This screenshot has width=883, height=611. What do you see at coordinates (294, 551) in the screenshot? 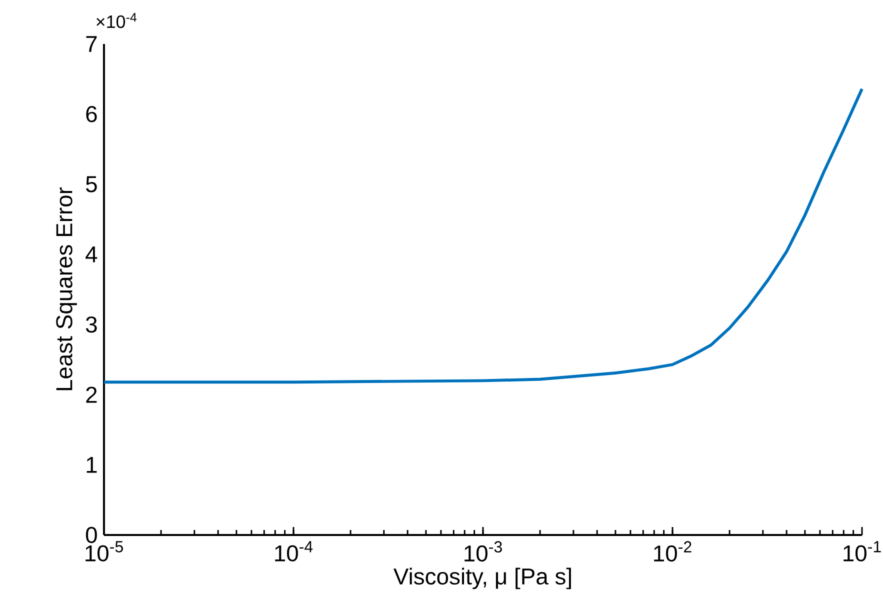
I see `x-tick-label: 10$^{-4}$` at bounding box center [294, 551].